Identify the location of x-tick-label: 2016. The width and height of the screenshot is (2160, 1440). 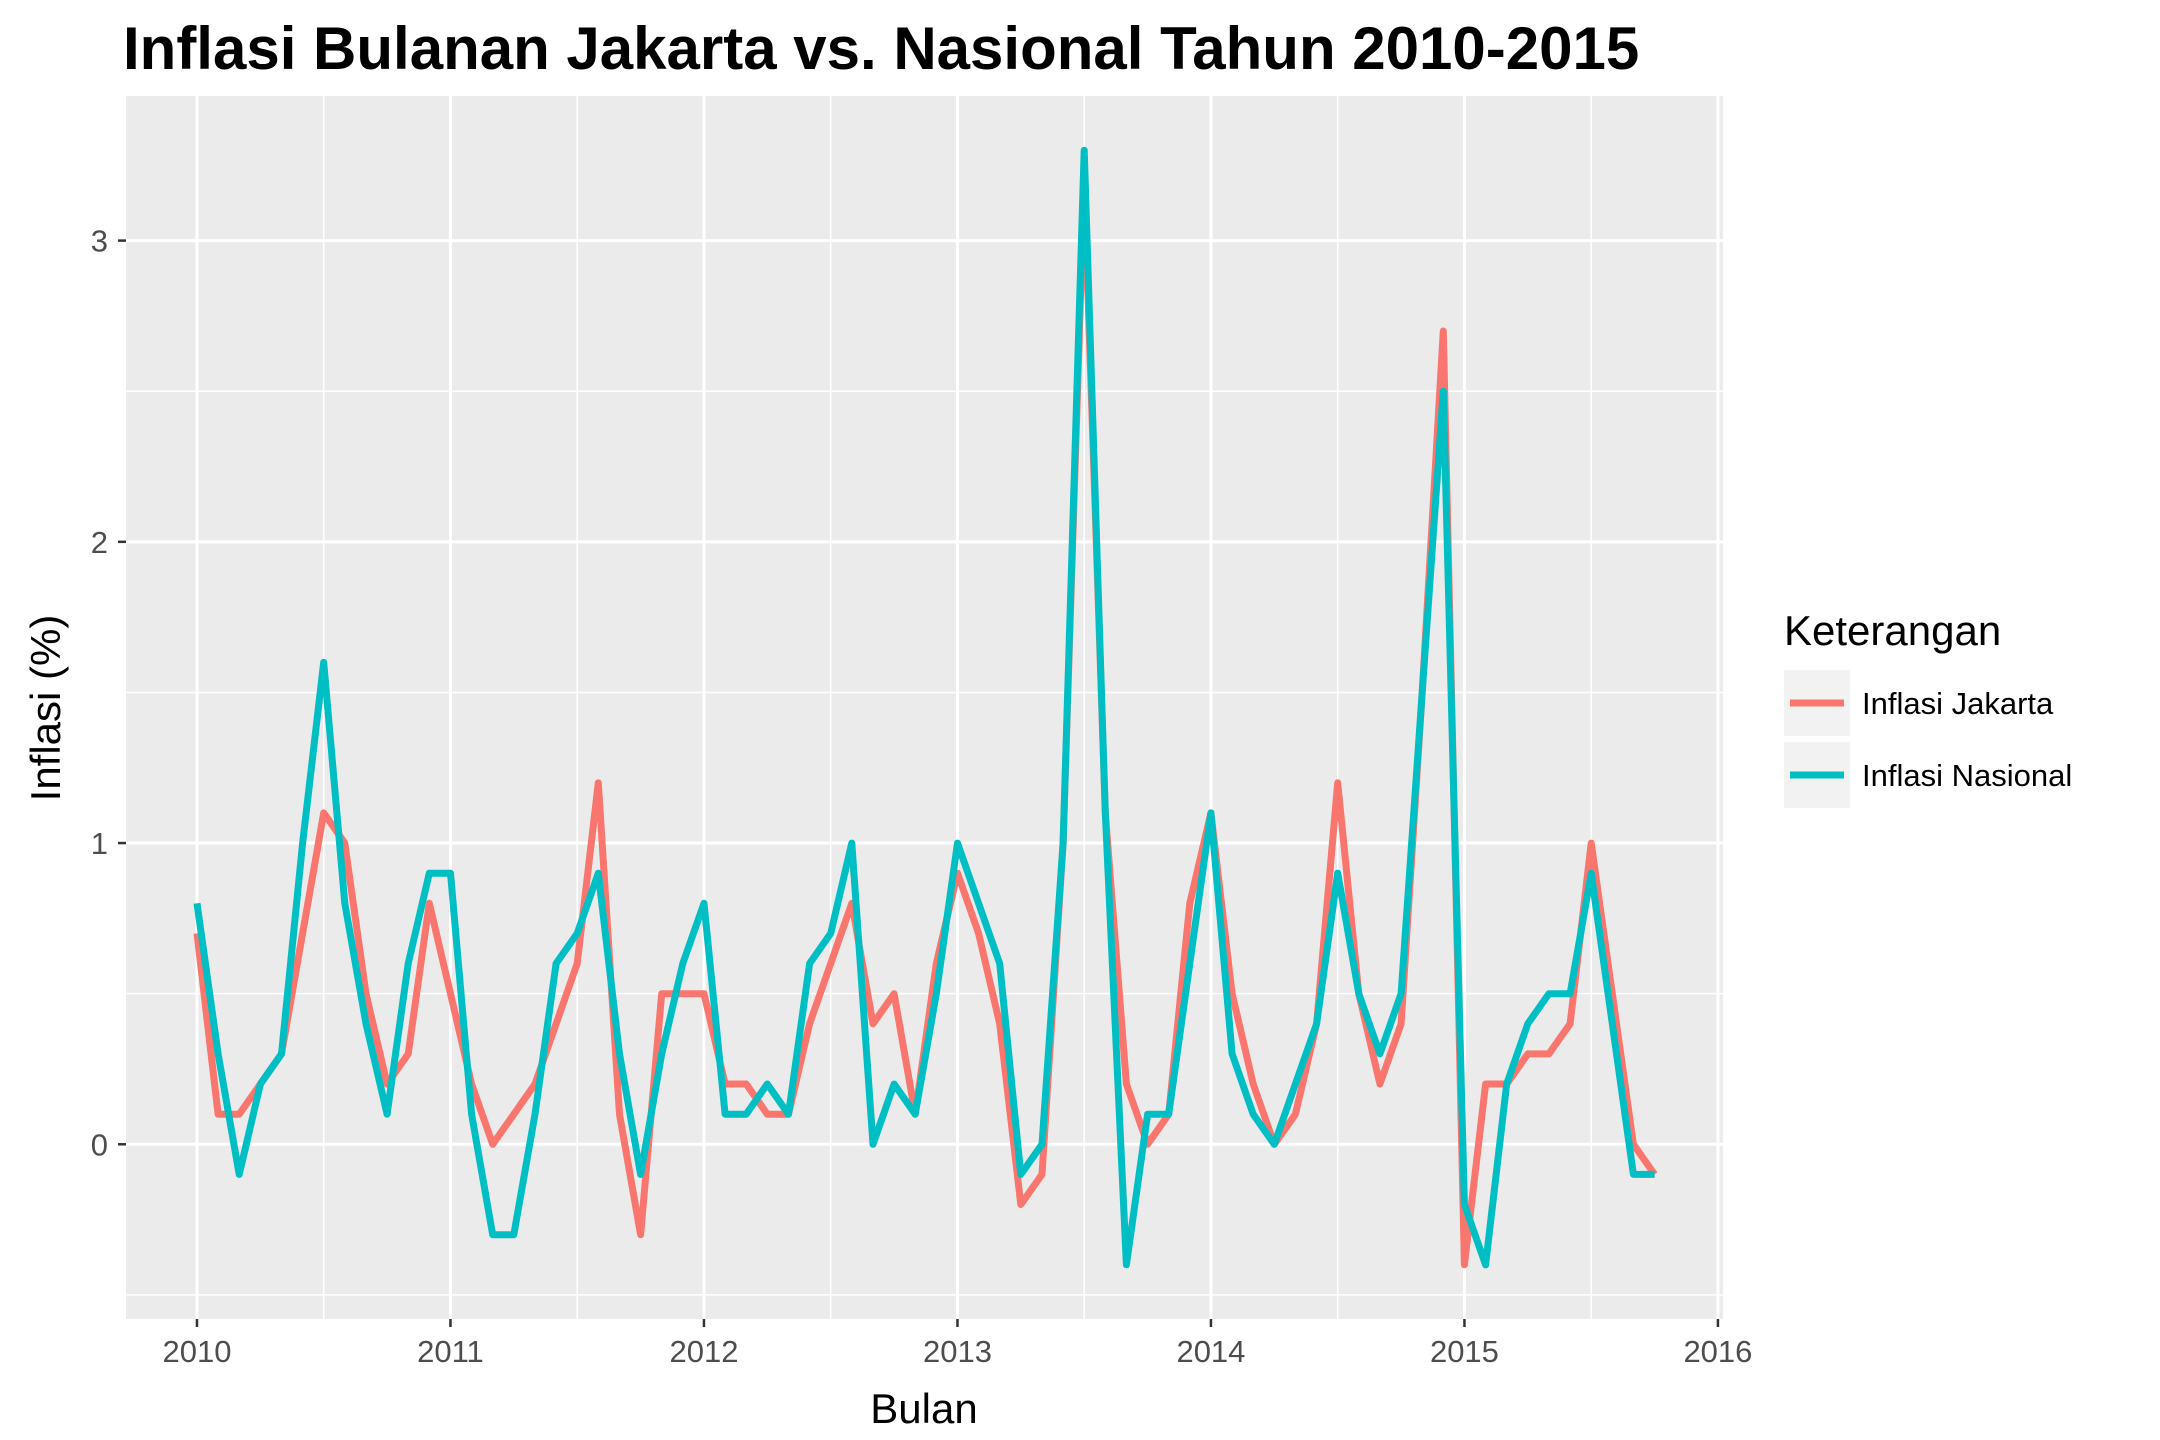
(1717, 1351).